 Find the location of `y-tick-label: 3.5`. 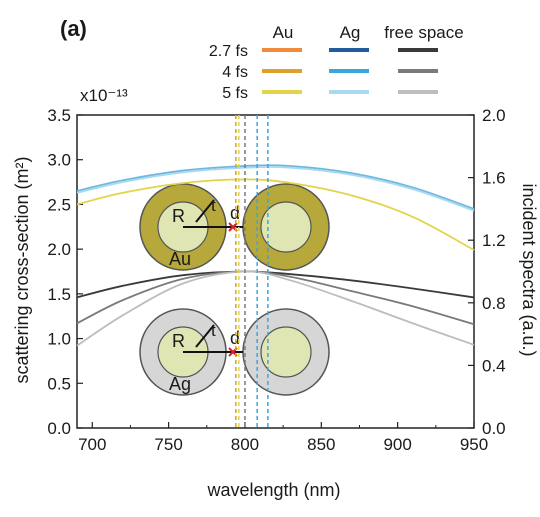

y-tick-label: 3.5 is located at coordinates (59, 115).